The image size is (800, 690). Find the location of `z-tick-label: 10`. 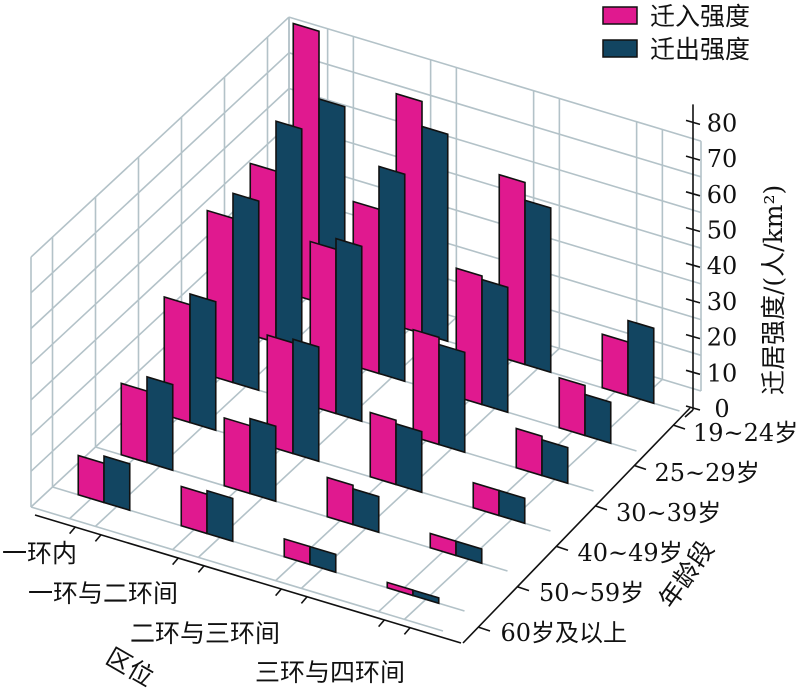

z-tick-label: 10 is located at coordinates (722, 373).